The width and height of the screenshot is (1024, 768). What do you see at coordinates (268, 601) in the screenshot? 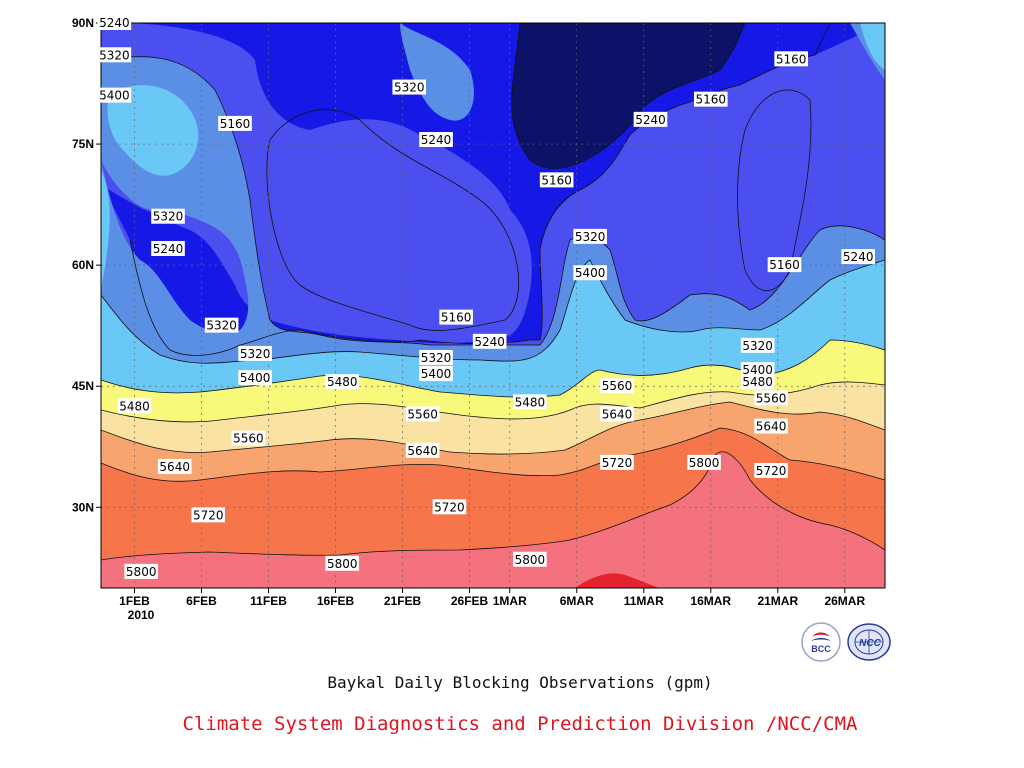
I see `x-tick-label: 11FEB` at bounding box center [268, 601].